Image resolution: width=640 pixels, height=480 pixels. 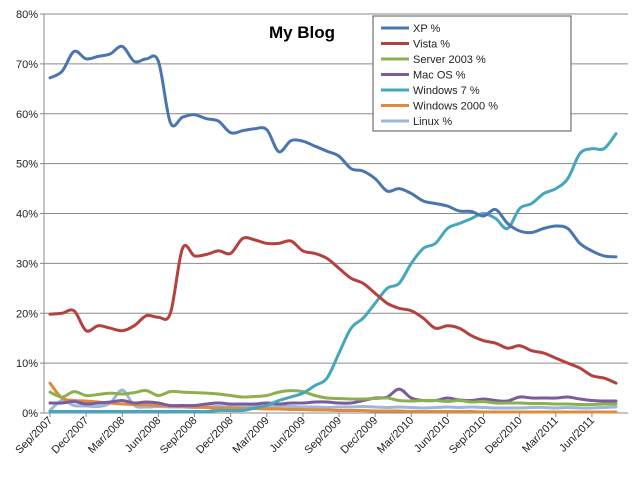 What do you see at coordinates (302, 32) in the screenshot?
I see `chart-title: My Blog` at bounding box center [302, 32].